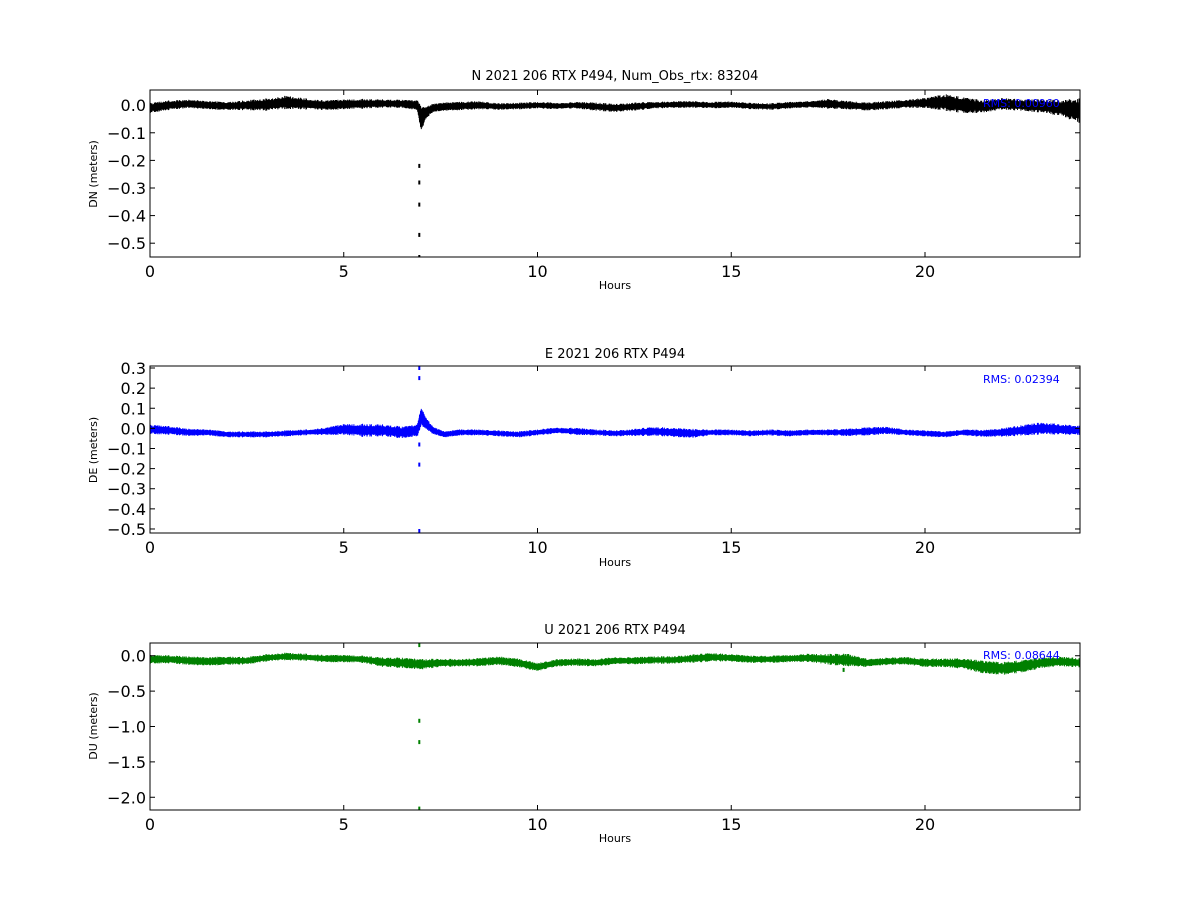 This screenshot has width=1200, height=900. Describe the element at coordinates (93, 174) in the screenshot. I see `y-axis-label: DN (meters)` at that location.